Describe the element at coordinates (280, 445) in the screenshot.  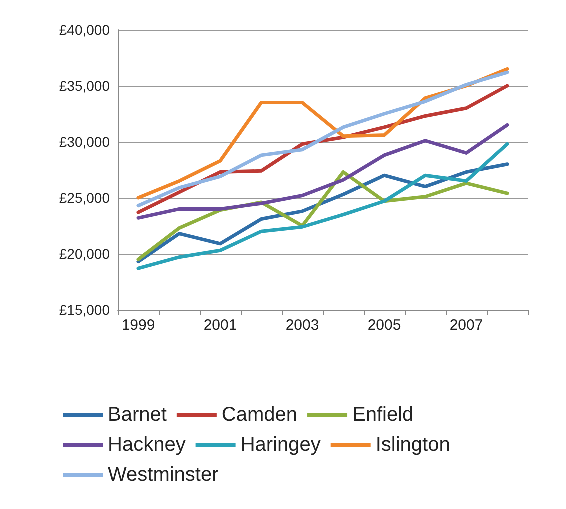
I see `legend-label: Haringey` at that location.